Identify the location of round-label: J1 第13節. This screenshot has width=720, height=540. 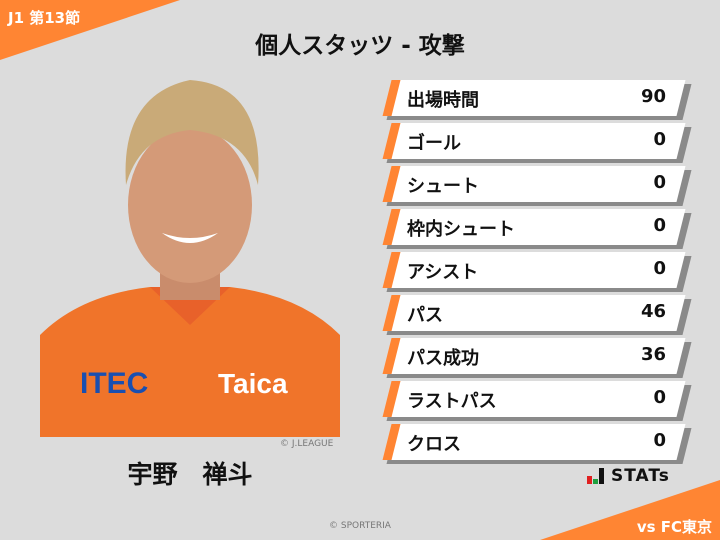
(44, 18).